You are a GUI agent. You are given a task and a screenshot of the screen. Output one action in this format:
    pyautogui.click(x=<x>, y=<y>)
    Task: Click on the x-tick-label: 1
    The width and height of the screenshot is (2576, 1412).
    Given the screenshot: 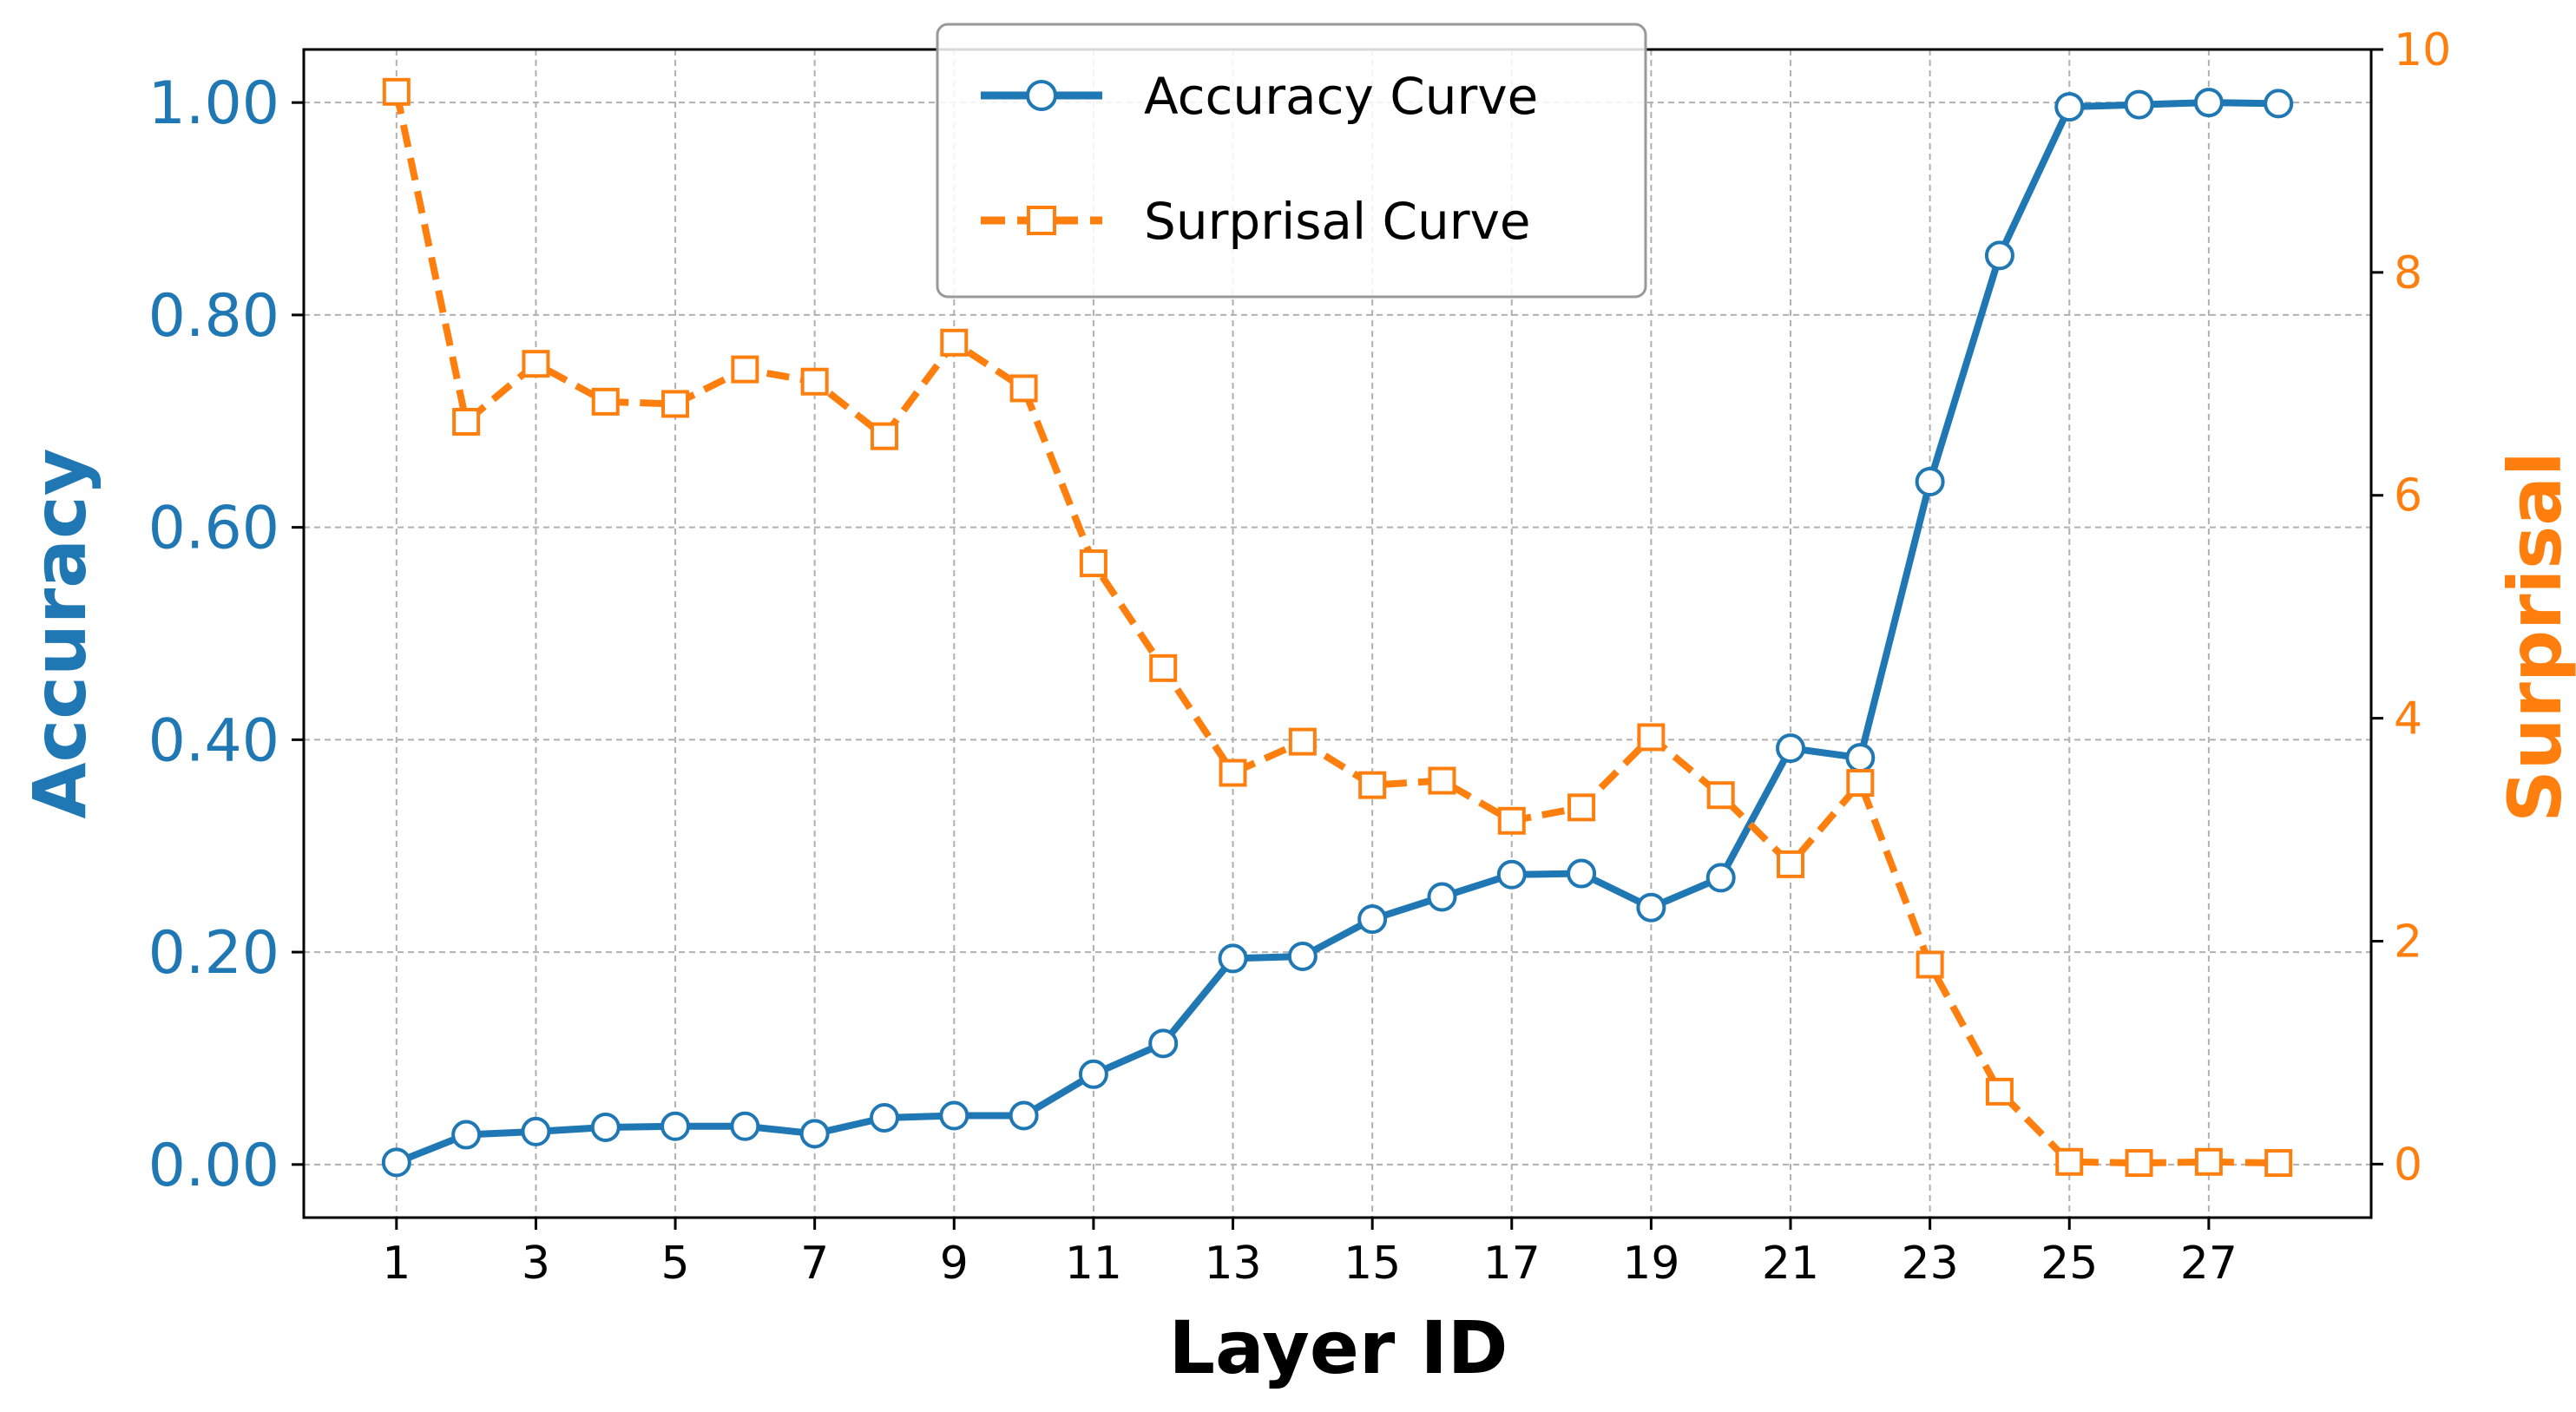 What is the action you would take?
    pyautogui.click(x=396, y=1264)
    